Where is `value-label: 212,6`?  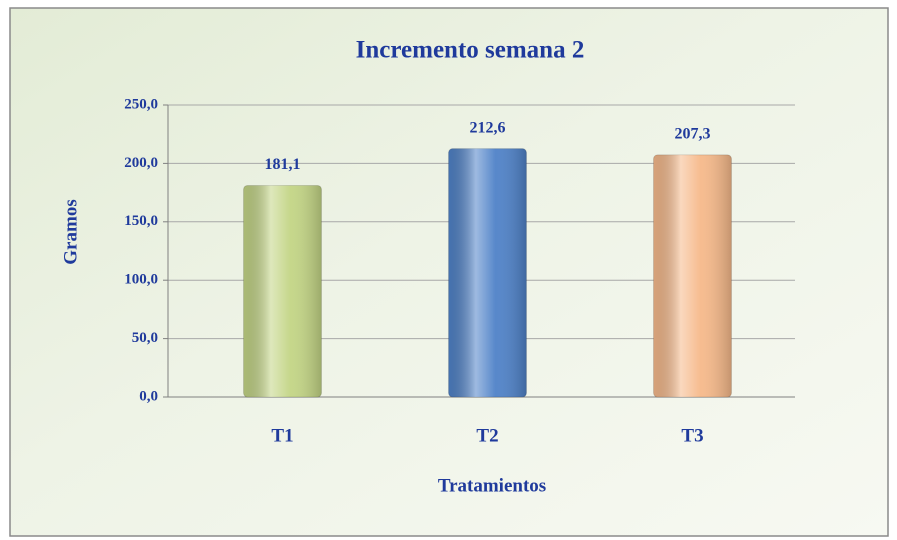 value-label: 212,6 is located at coordinates (488, 127).